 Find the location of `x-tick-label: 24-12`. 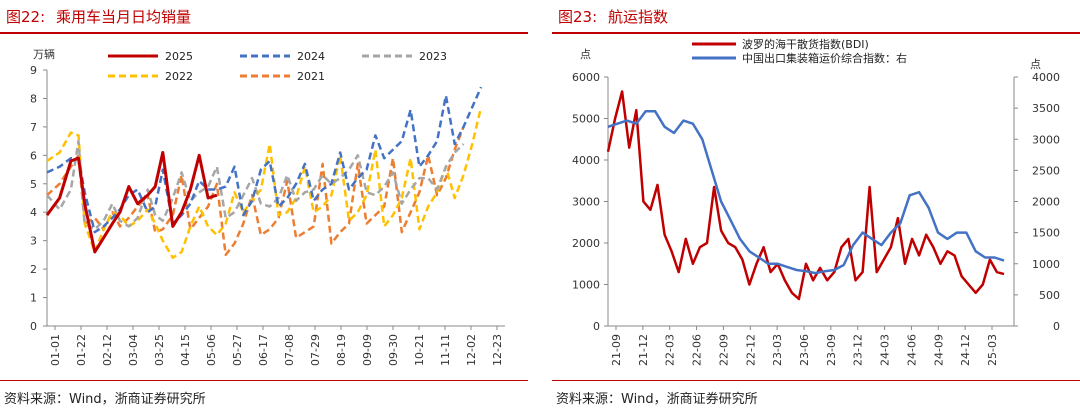

x-tick-label: 24-12 is located at coordinates (965, 350).